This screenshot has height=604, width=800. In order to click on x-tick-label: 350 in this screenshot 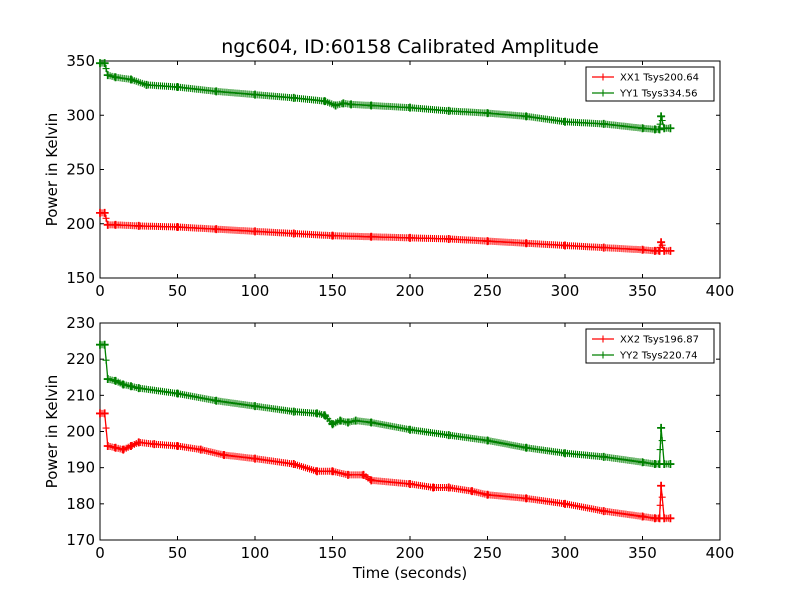, I will do `click(642, 291)`.